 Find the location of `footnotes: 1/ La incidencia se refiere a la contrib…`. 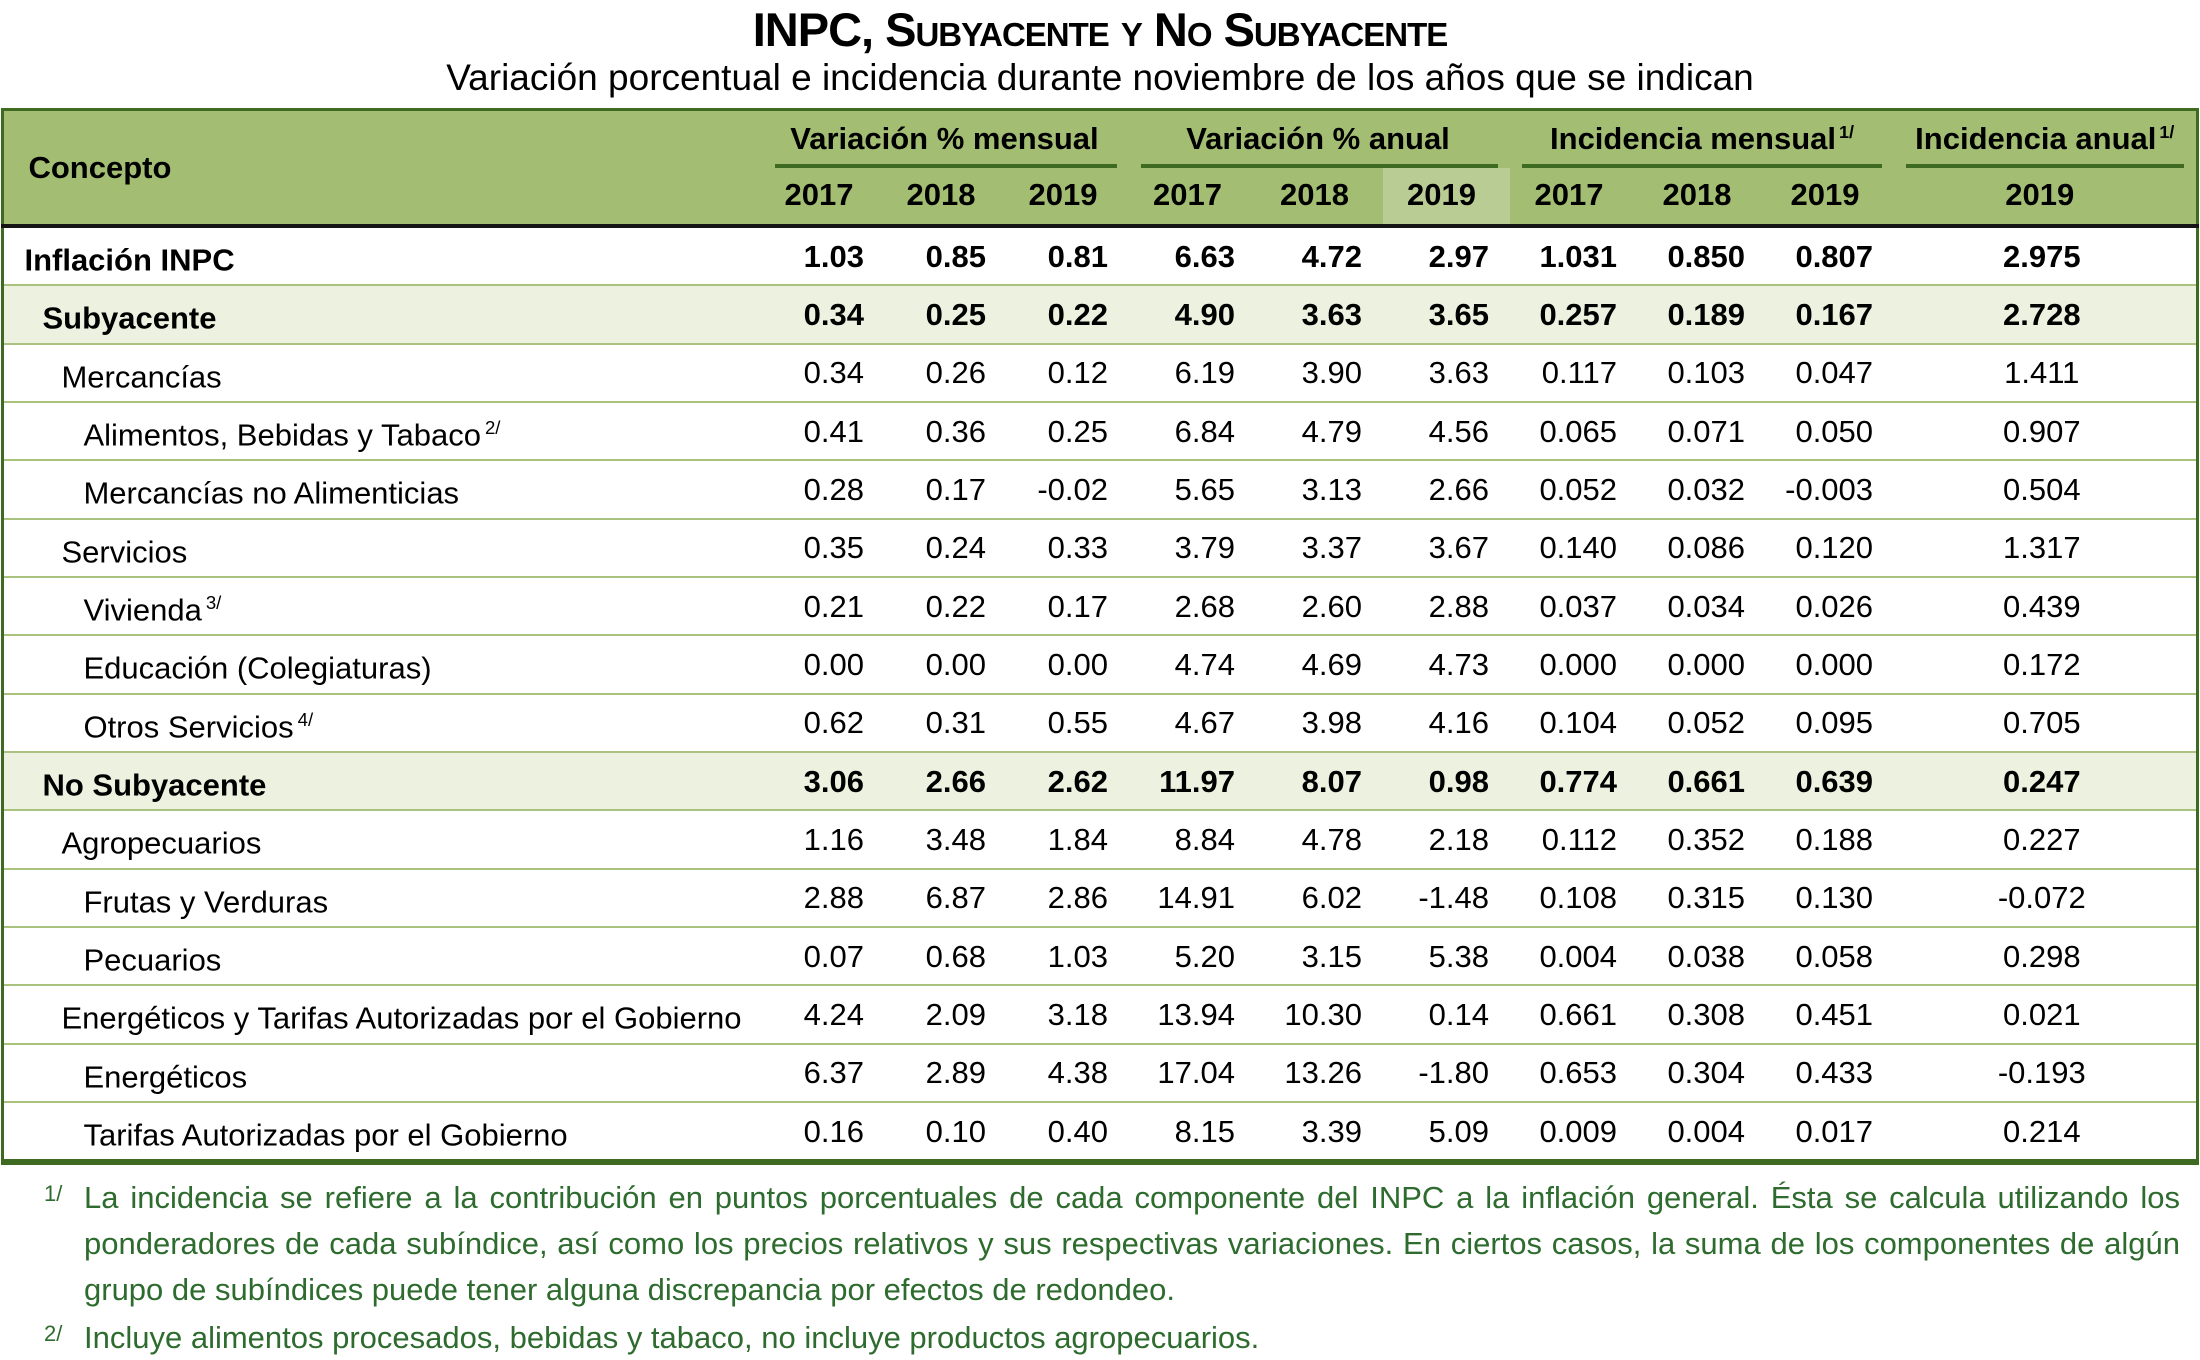

footnotes: 1/ La incidencia se refiere a la contrib… is located at coordinates (1100, 1267).